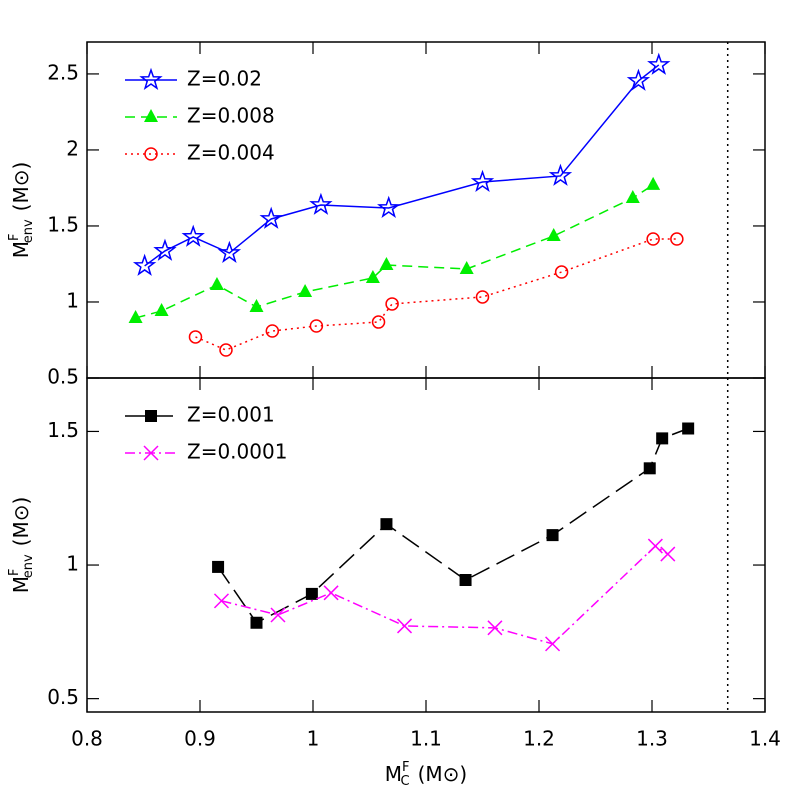 The width and height of the screenshot is (797, 797). What do you see at coordinates (765, 739) in the screenshot?
I see `x-tick-label: 1.4` at bounding box center [765, 739].